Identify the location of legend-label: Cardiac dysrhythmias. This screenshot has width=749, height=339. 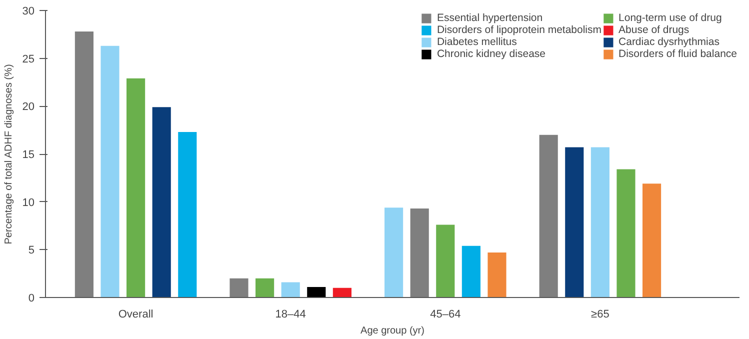
(669, 42).